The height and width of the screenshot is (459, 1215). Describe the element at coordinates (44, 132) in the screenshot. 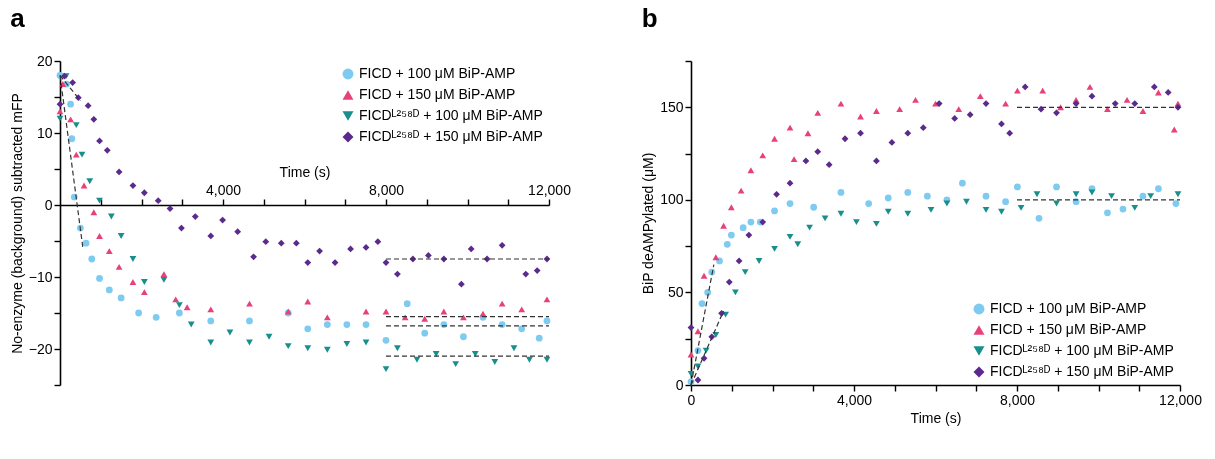

I see `y-tick-label: 10` at that location.